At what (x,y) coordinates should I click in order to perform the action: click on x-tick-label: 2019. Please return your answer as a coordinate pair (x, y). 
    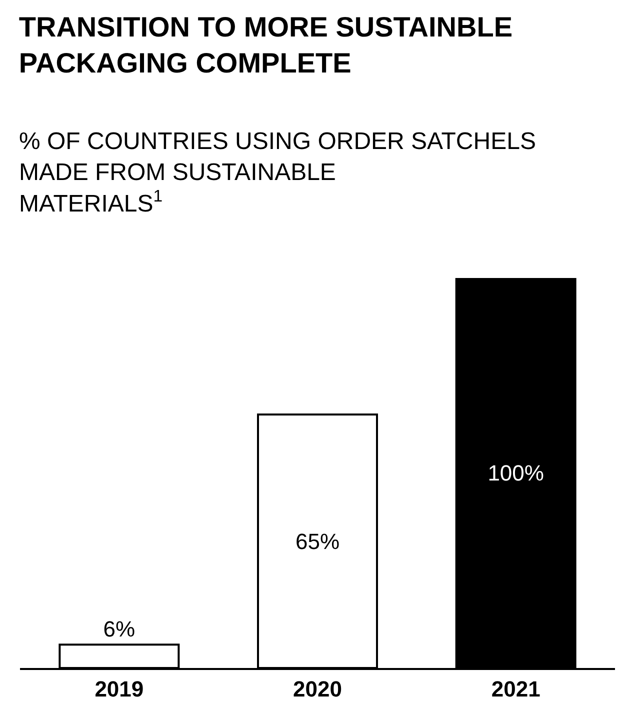
    Looking at the image, I should click on (119, 689).